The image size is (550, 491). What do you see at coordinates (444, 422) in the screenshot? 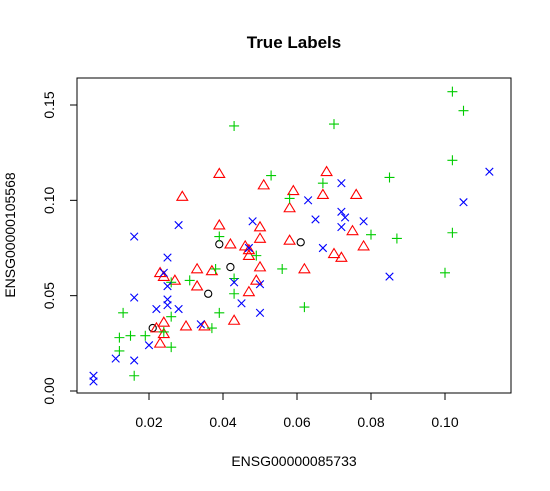
I see `x-tick-label: 0.10` at bounding box center [444, 422].